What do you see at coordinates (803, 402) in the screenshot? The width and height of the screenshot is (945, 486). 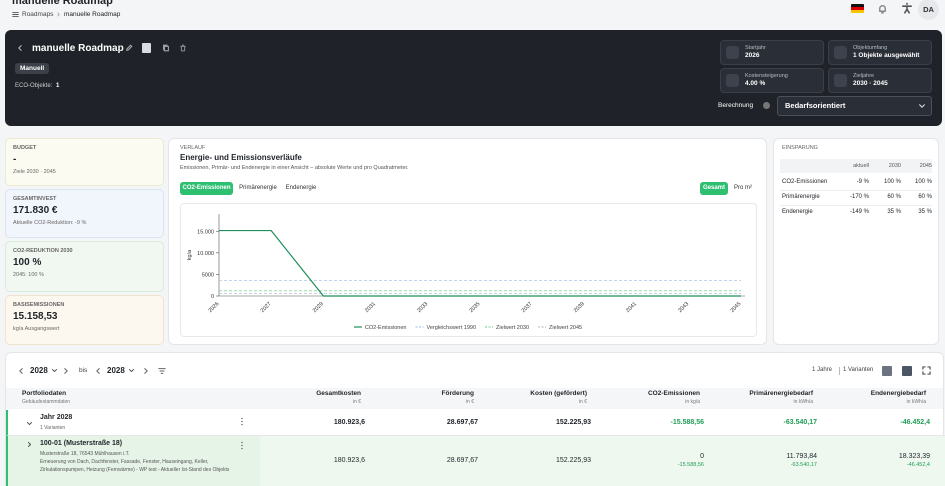 I see `column-sub: in kWh/a` at bounding box center [803, 402].